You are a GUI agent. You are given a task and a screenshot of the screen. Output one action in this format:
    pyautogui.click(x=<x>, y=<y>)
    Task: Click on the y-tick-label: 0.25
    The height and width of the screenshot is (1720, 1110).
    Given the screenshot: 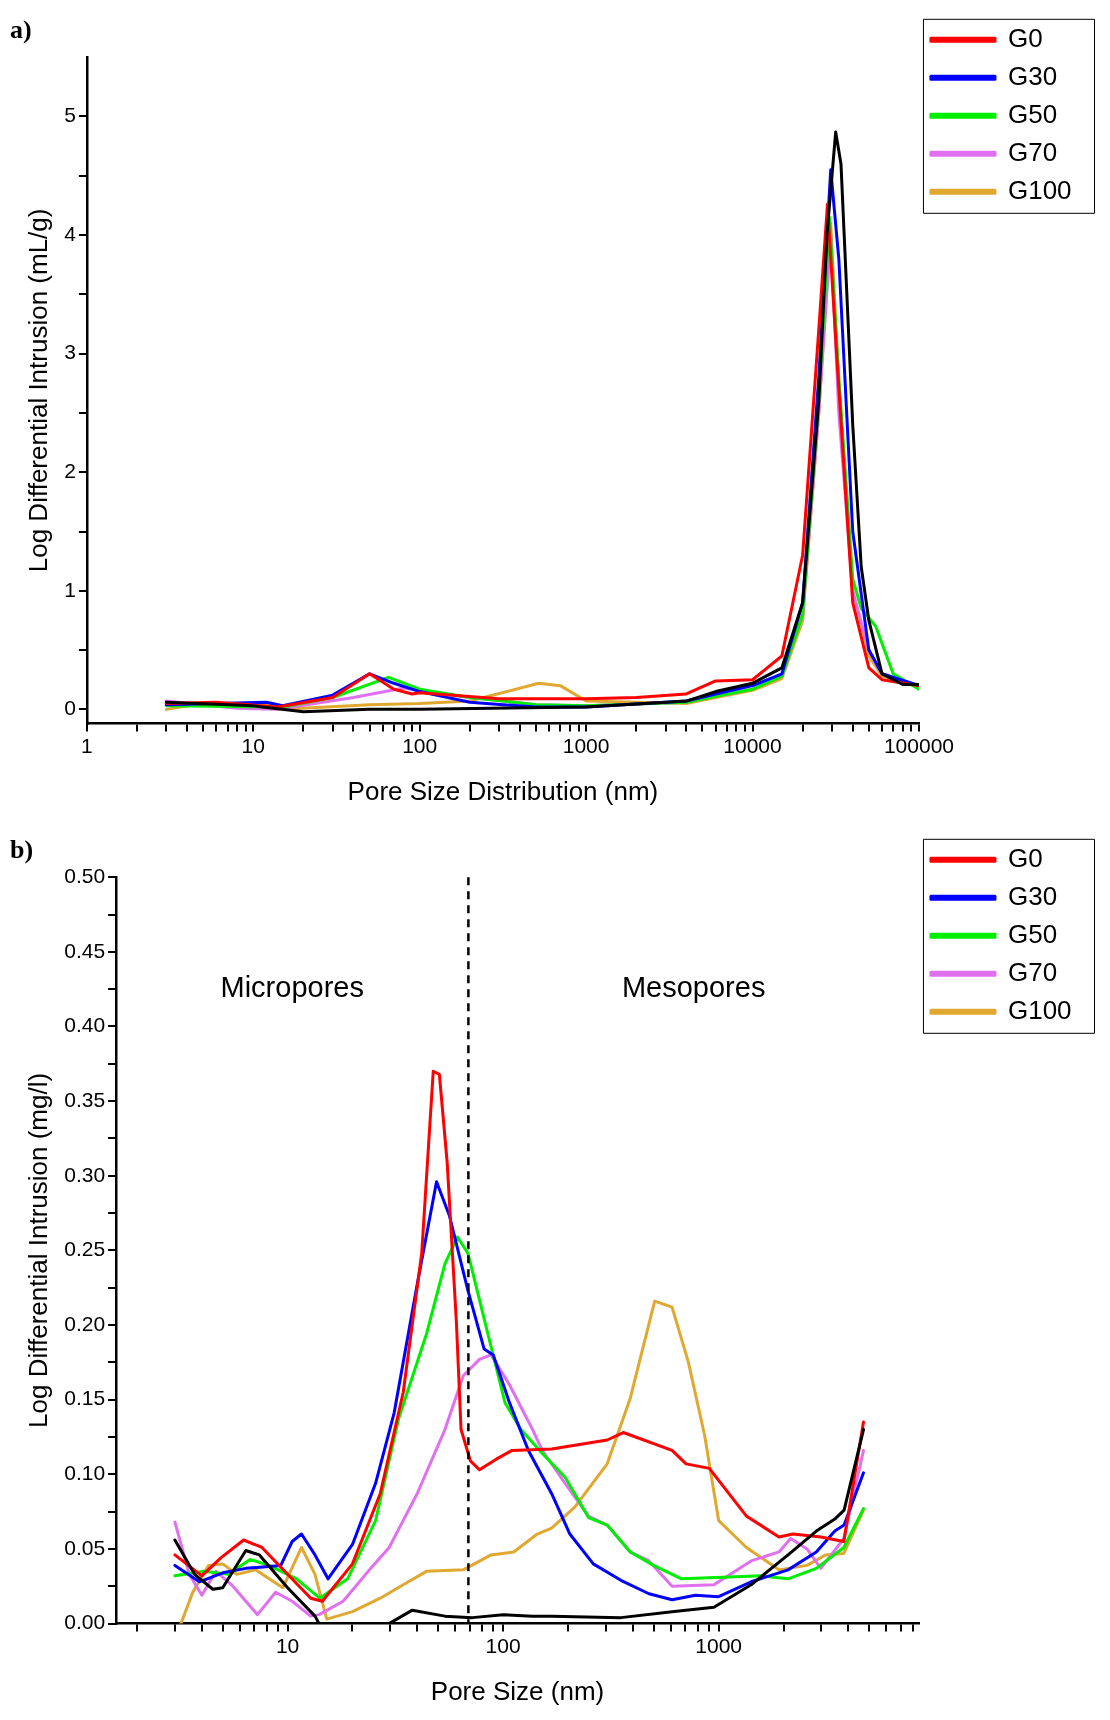 What is the action you would take?
    pyautogui.click(x=85, y=1249)
    